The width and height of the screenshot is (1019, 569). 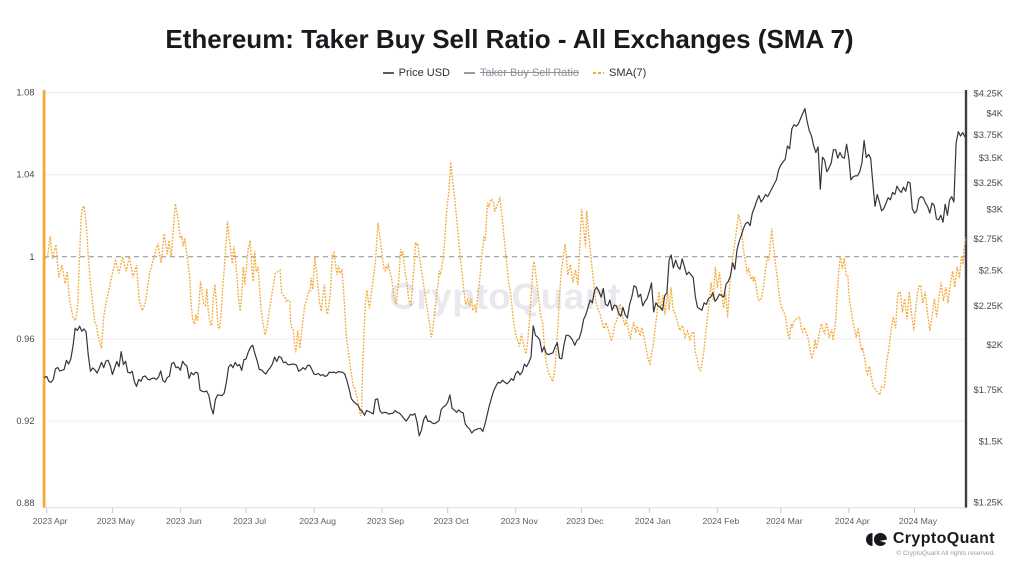 What do you see at coordinates (317, 521) in the screenshot?
I see `svg-text: 2023 Aug` at bounding box center [317, 521].